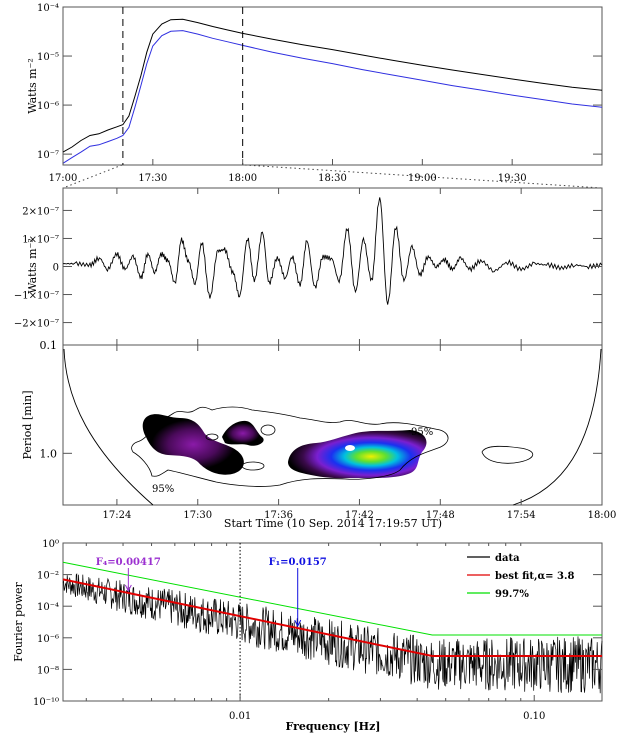  Describe the element at coordinates (48, 576) in the screenshot. I see `fourier-ytick-label: 10⁻²` at that location.